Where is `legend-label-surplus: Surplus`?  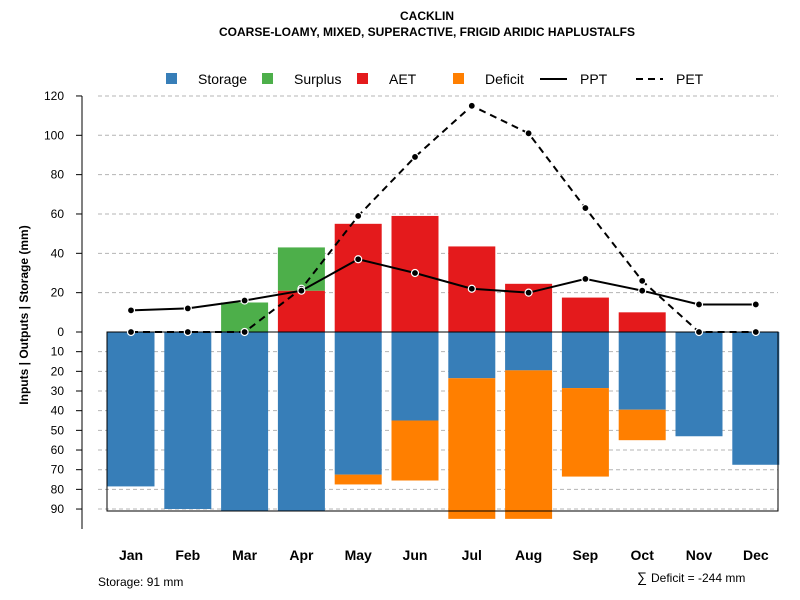 legend-label-surplus: Surplus is located at coordinates (317, 79).